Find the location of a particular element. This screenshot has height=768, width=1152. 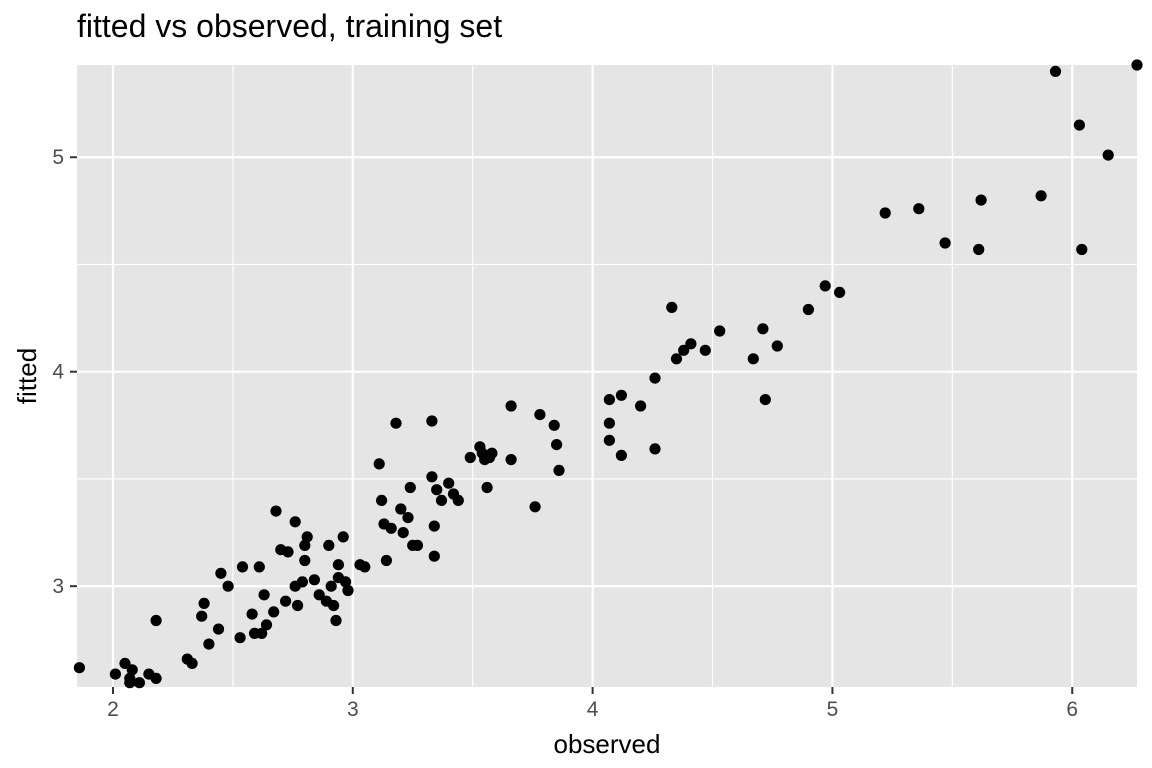

y-axis-title: fitted is located at coordinates (27, 376).